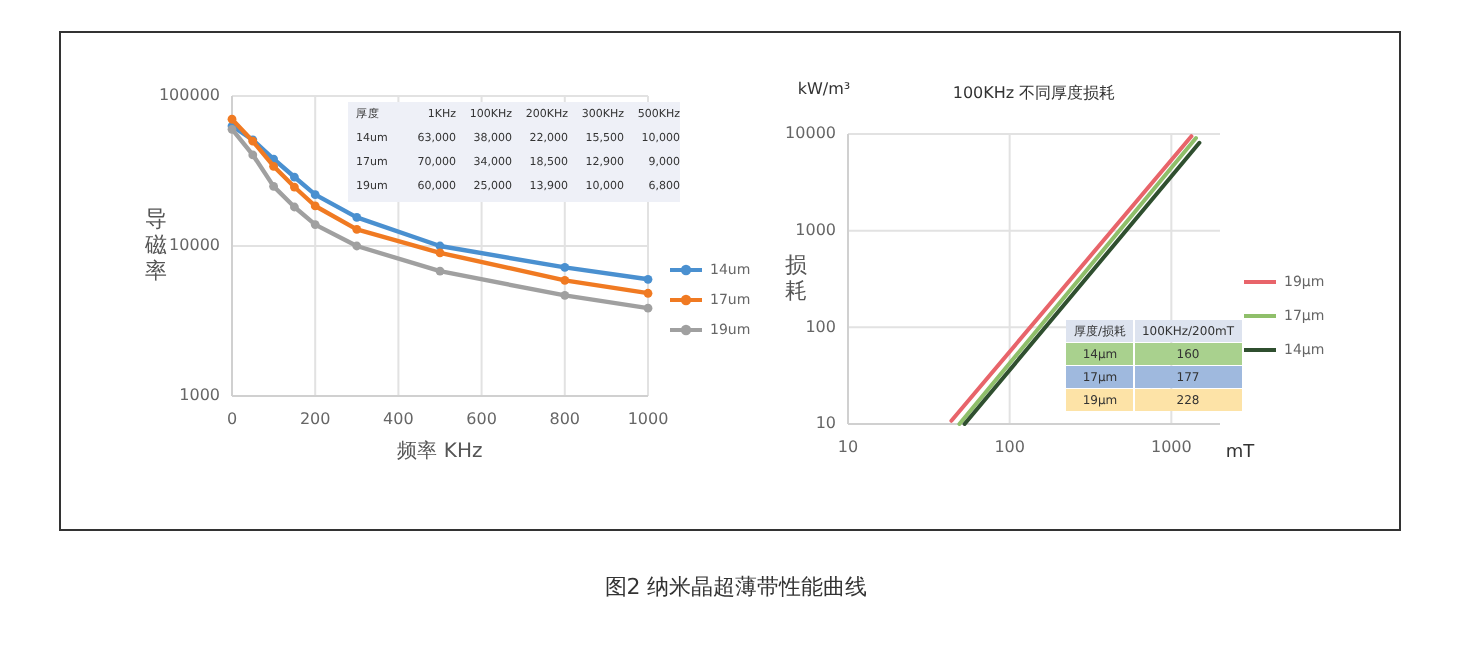 The height and width of the screenshot is (646, 1472). I want to click on x-axis-title: mT, so click(1240, 452).